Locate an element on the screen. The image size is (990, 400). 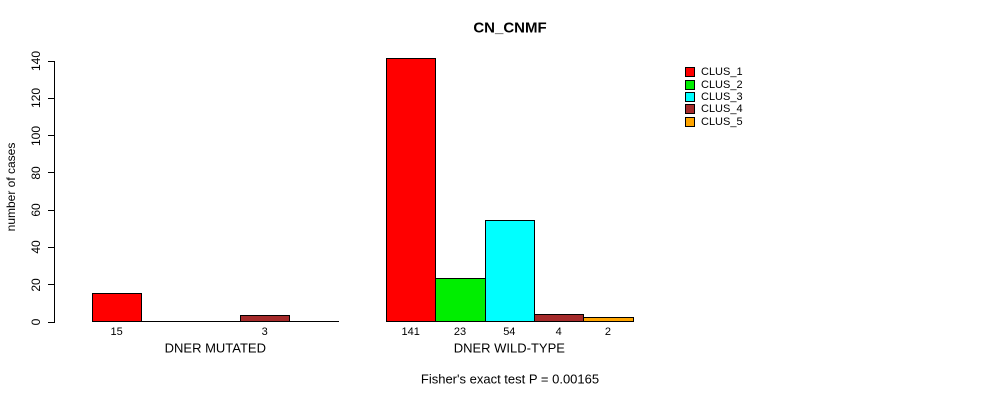
legend-row-clus_2: CLUS_2 is located at coordinates (714, 84).